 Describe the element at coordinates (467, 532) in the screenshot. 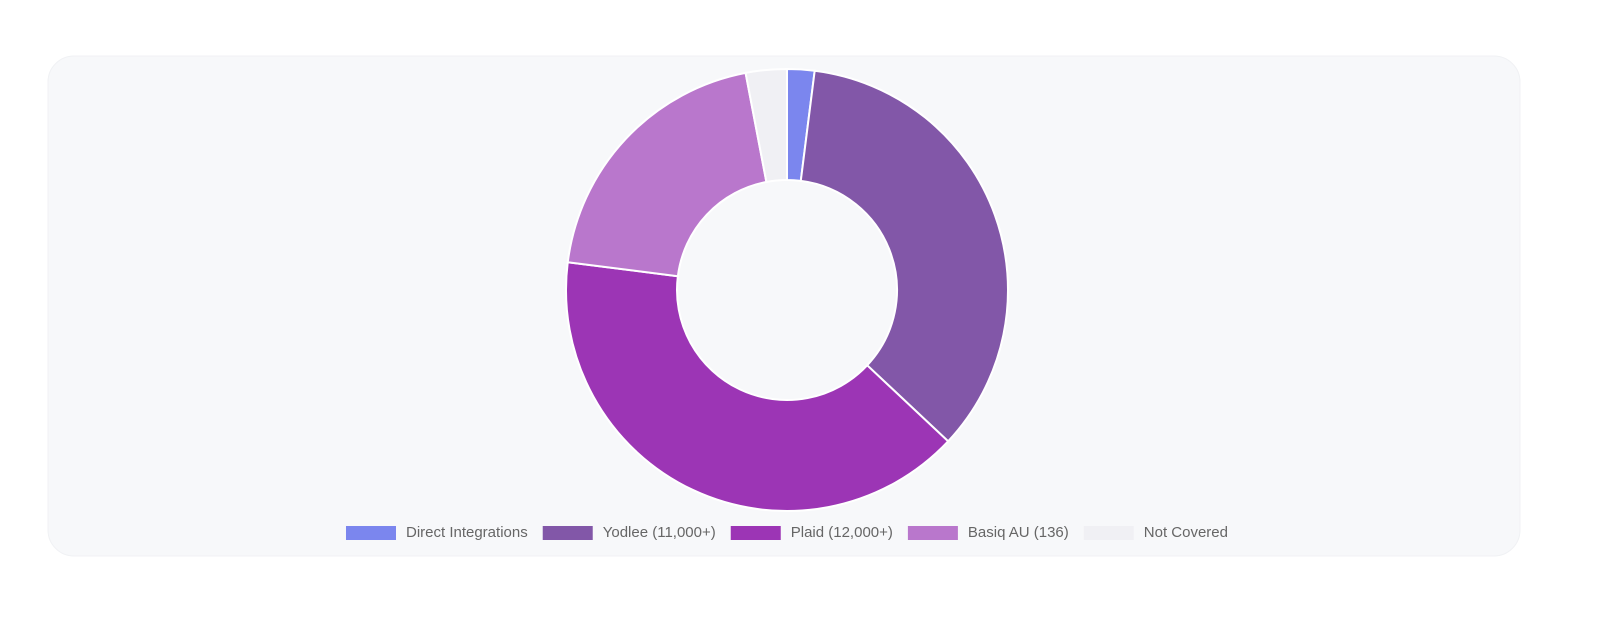

I see `legend-label: Direct Integrations` at that location.